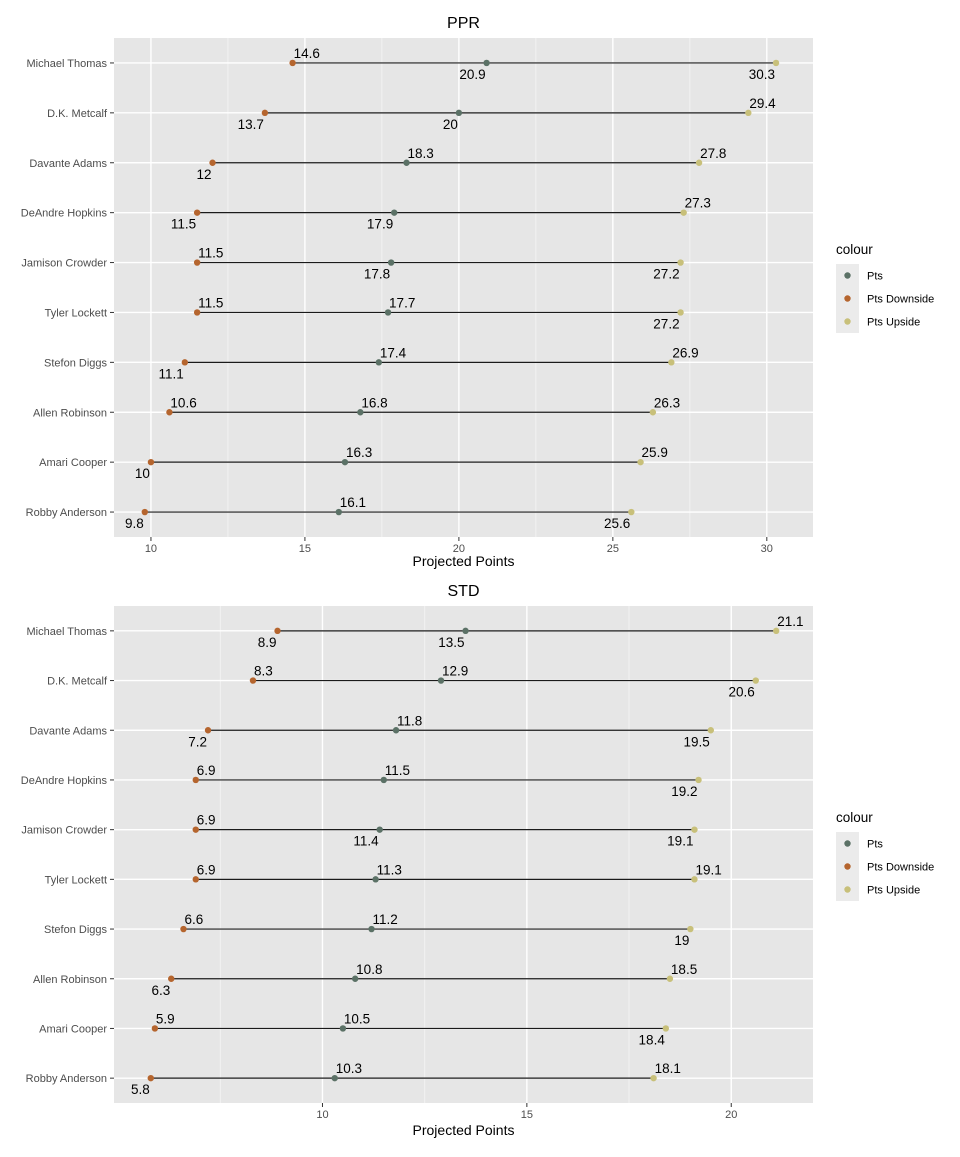 This screenshot has height=1157, width=960. Describe the element at coordinates (160, 990) in the screenshot. I see `value-label: 6.3` at that location.